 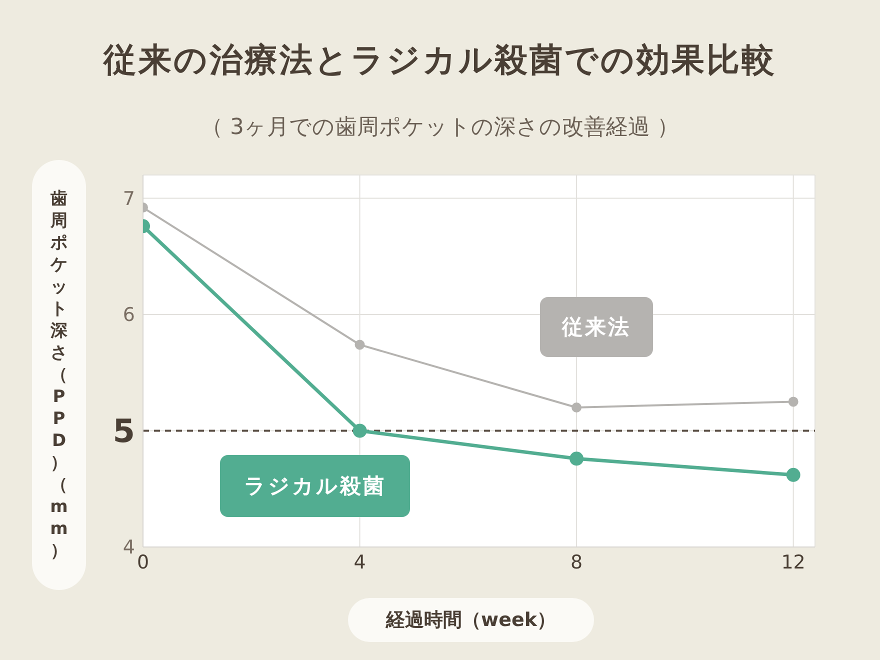 What do you see at coordinates (793, 562) in the screenshot?
I see `x-tick-label: 12` at bounding box center [793, 562].